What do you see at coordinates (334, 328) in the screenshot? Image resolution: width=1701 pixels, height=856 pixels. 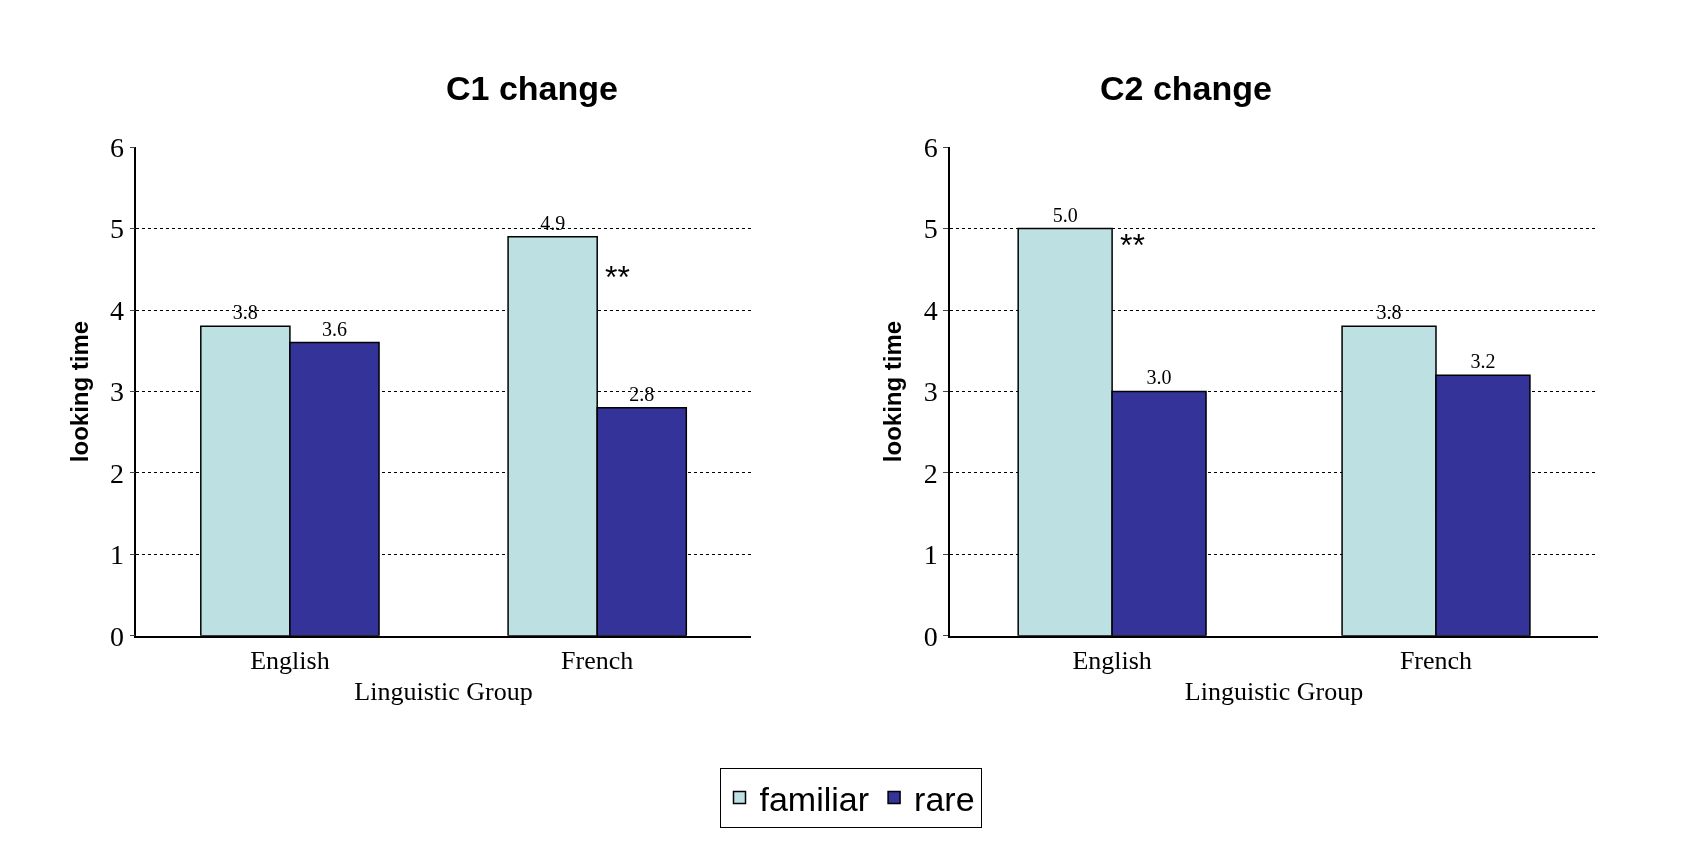 I see `data-label: 3.6` at bounding box center [334, 328].